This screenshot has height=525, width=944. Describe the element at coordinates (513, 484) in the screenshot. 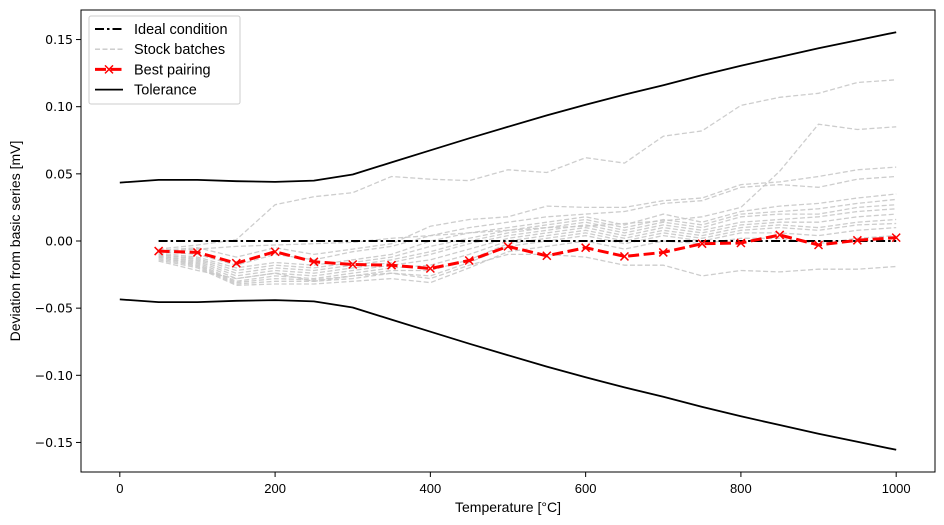

I see `x-axis: 0 200 400 600 800 1000` at that location.